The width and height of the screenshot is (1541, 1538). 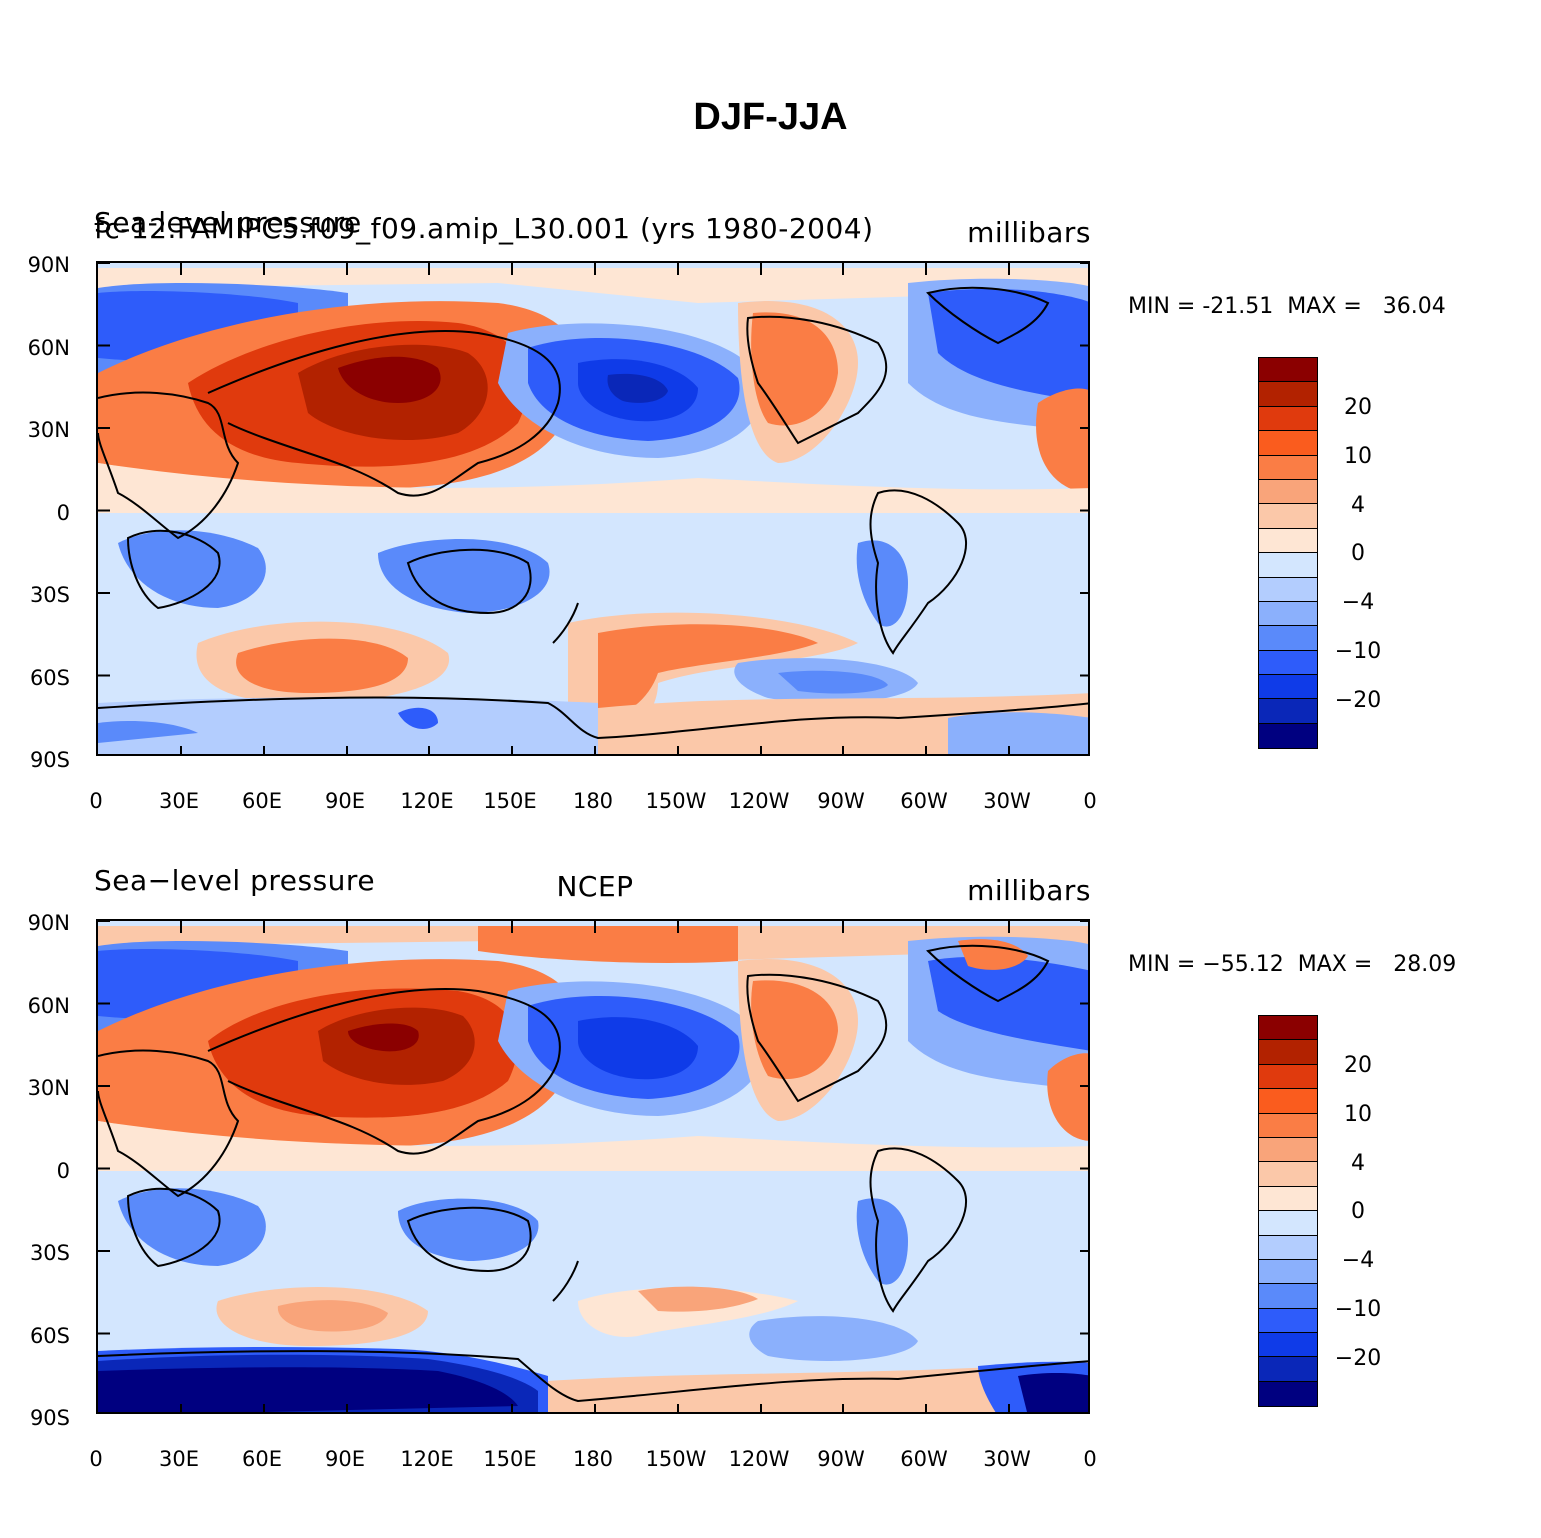 What do you see at coordinates (1007, 1459) in the screenshot?
I see `x-tick-label: 30W` at bounding box center [1007, 1459].